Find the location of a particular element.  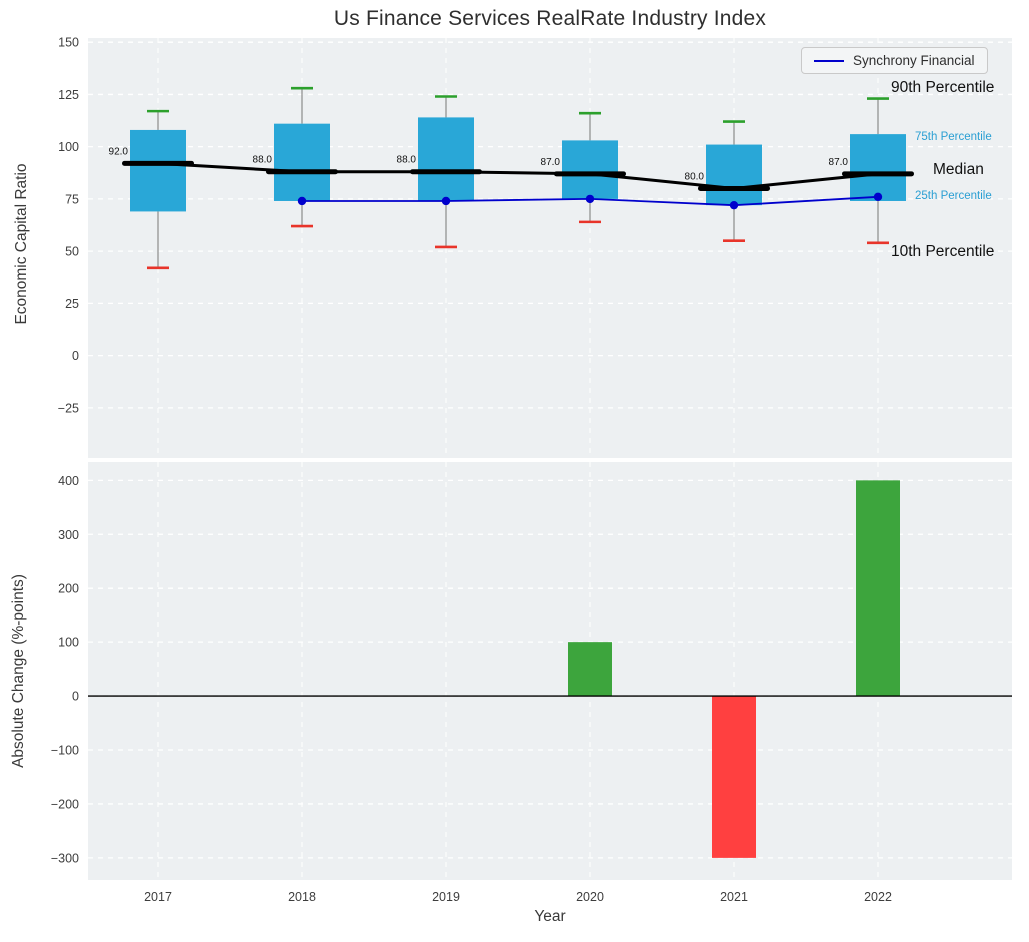

annotation-median: Median is located at coordinates (958, 169).